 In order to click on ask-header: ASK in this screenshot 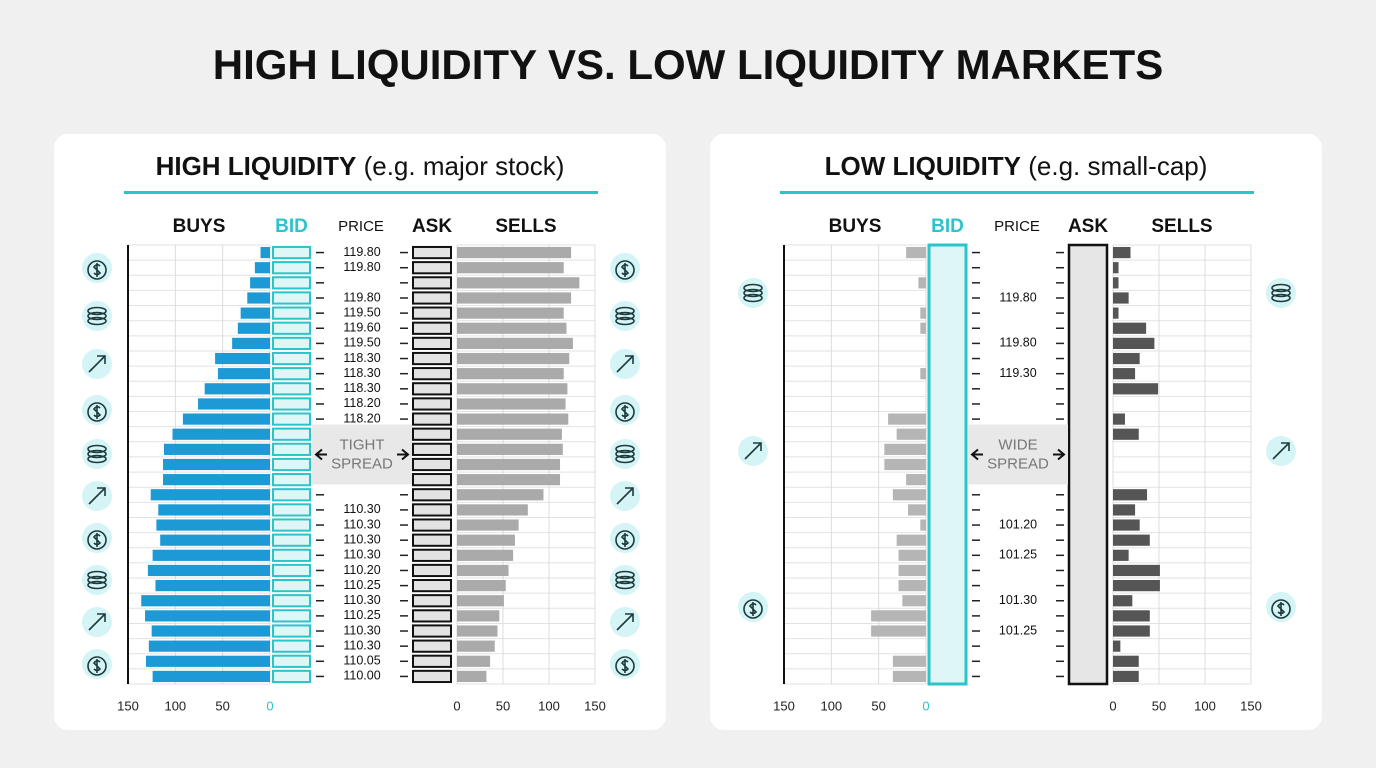, I will do `click(1088, 226)`.